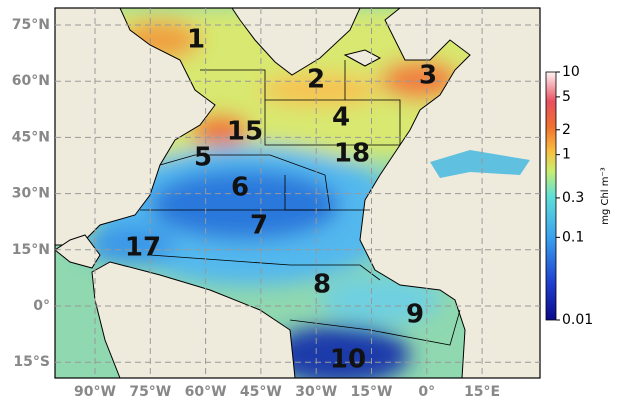  Describe the element at coordinates (566, 97) in the screenshot. I see `colorbar-tick-label: 5` at that location.